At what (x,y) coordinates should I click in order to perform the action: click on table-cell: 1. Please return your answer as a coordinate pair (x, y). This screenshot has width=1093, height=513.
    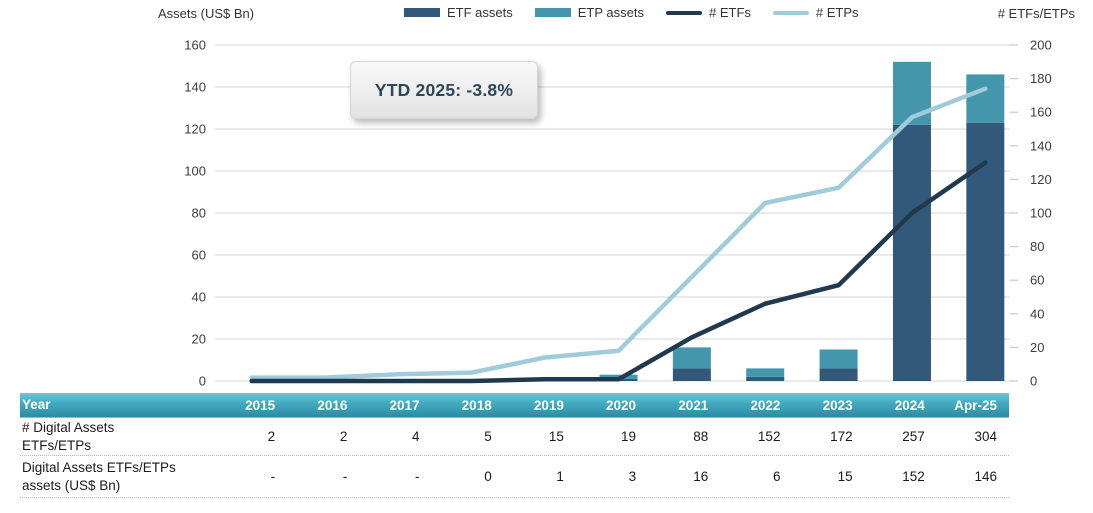
    Looking at the image, I should click on (560, 476).